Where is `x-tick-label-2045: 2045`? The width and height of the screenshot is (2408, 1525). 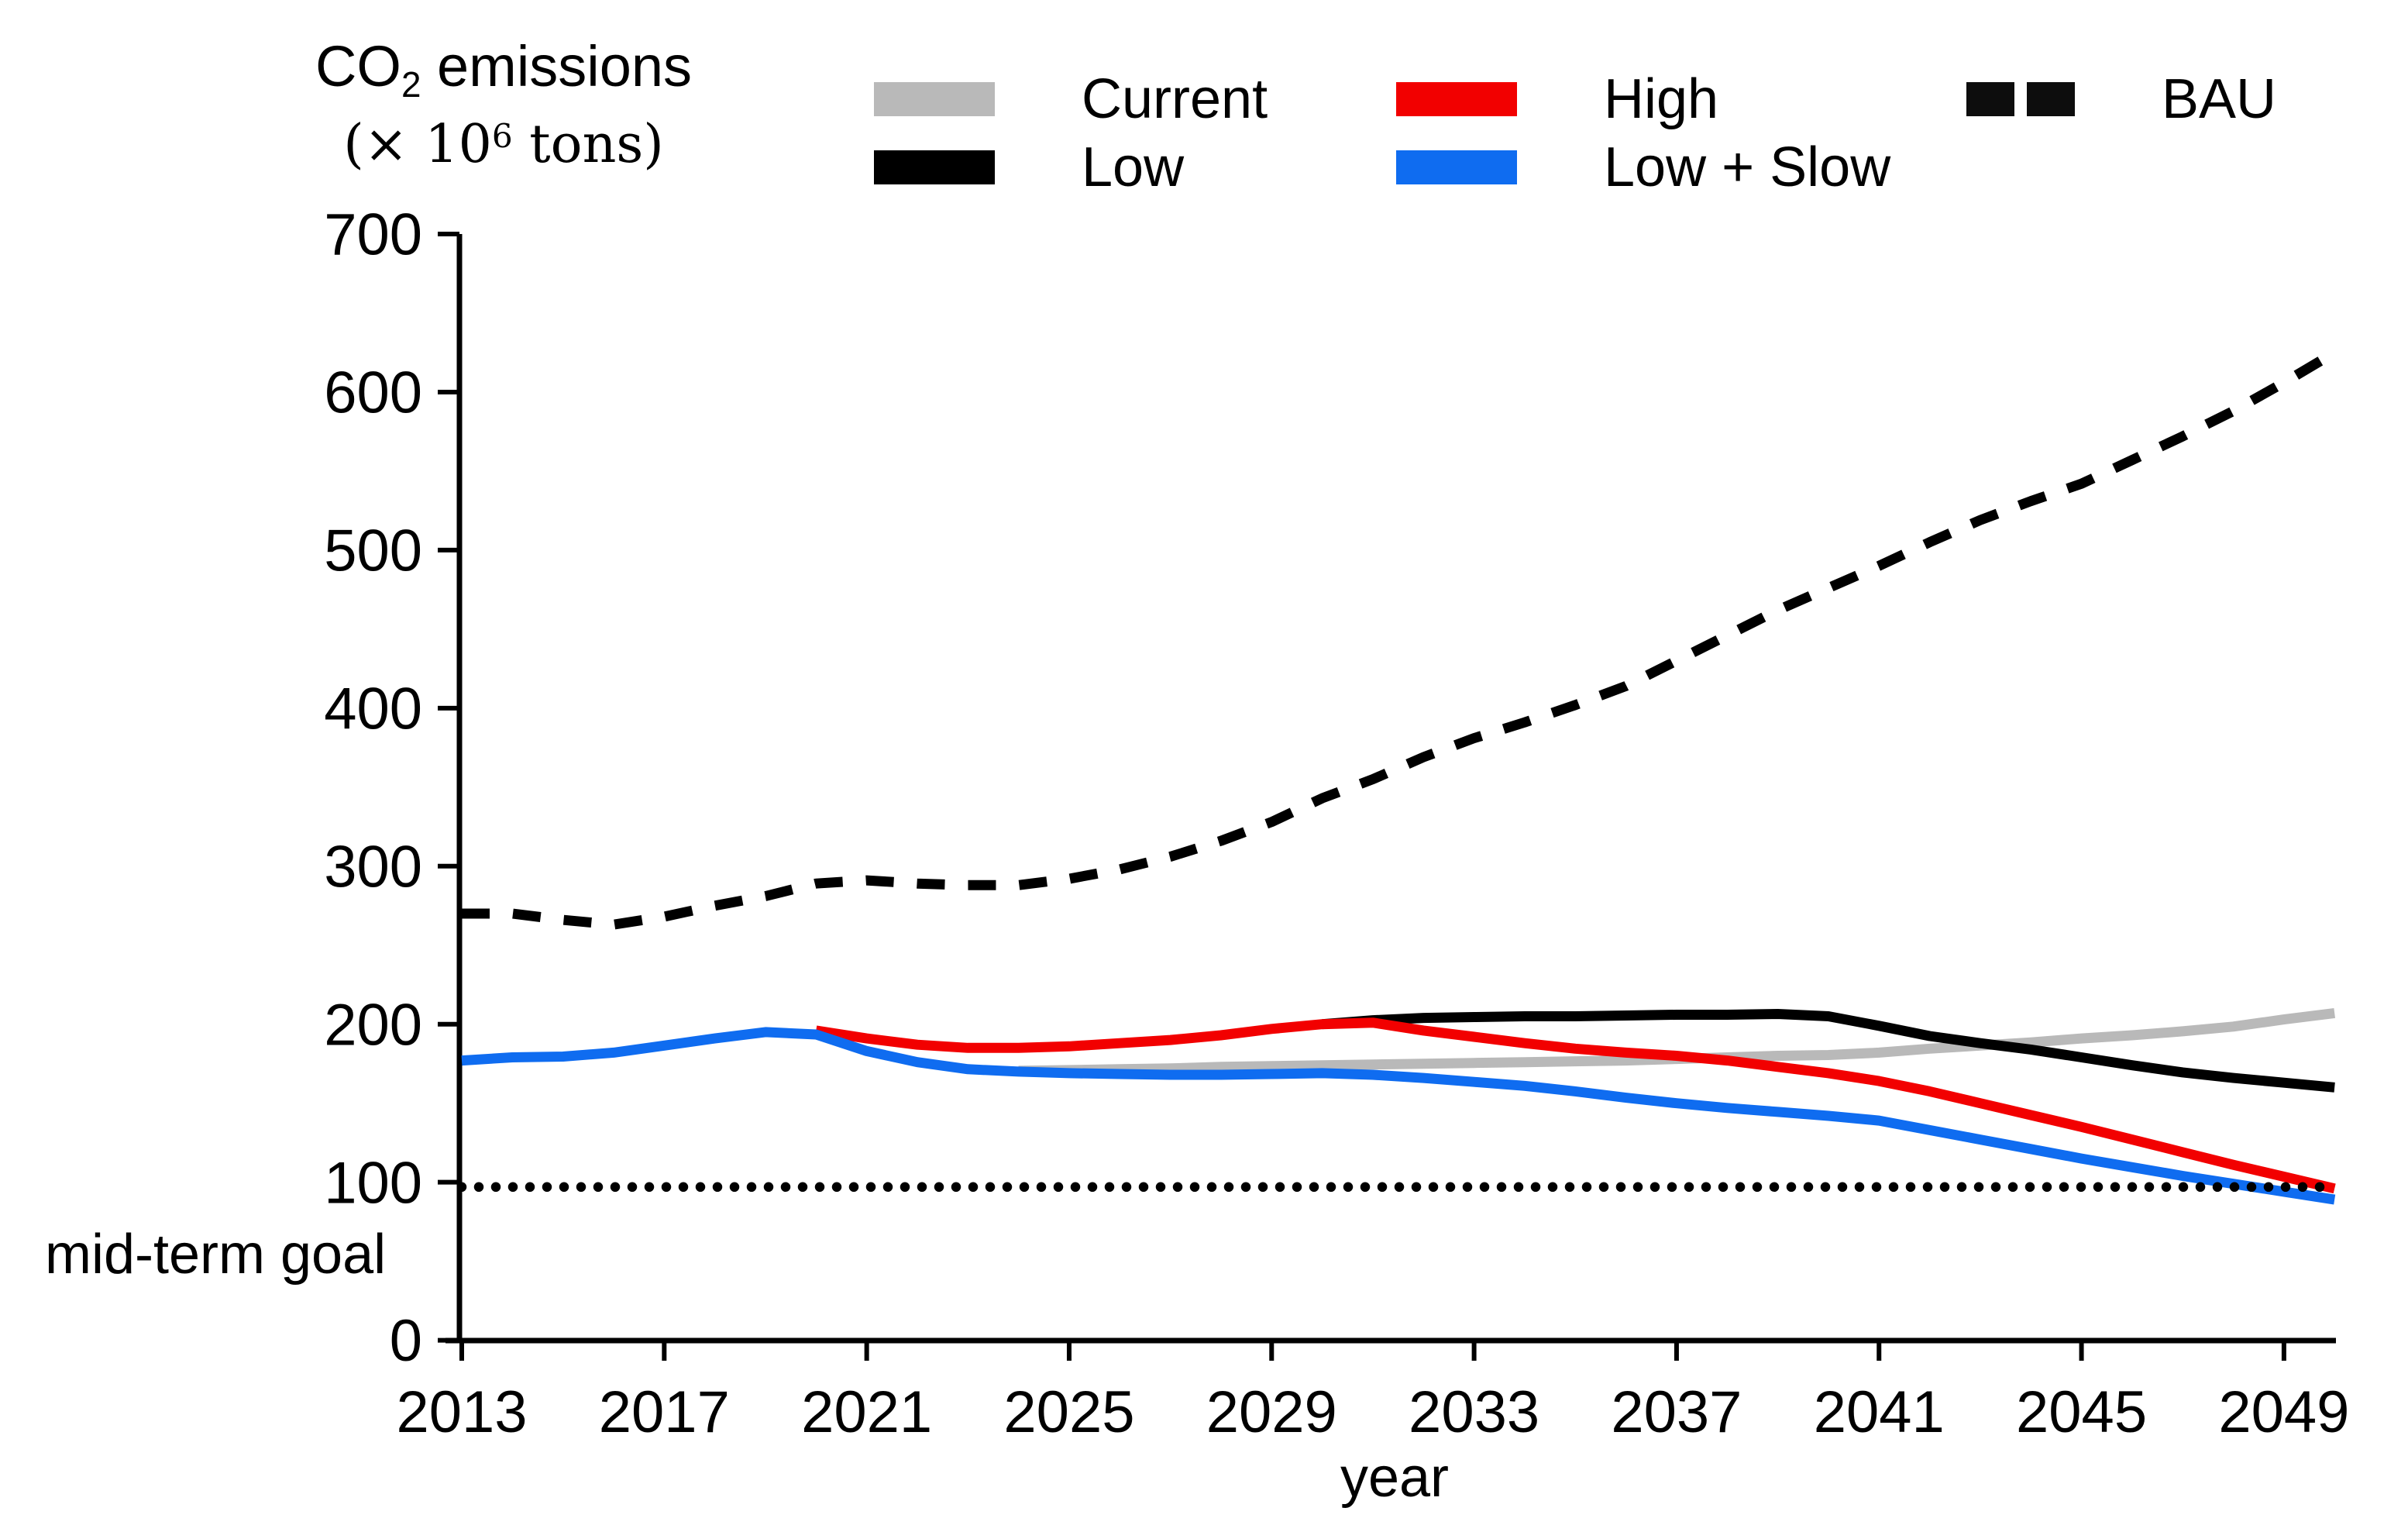
x-tick-label-2045: 2045 is located at coordinates (2081, 1412).